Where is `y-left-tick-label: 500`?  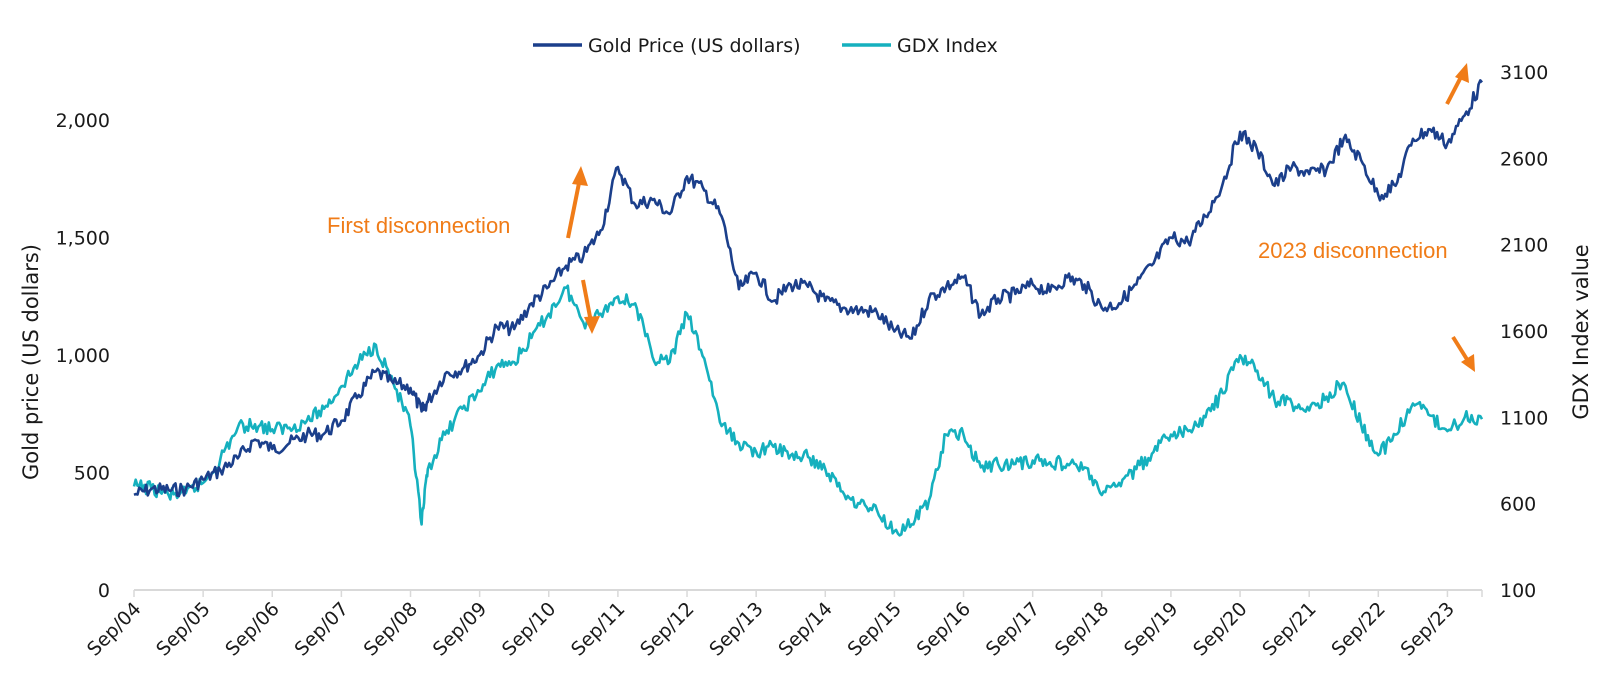
y-left-tick-label: 500 is located at coordinates (92, 474).